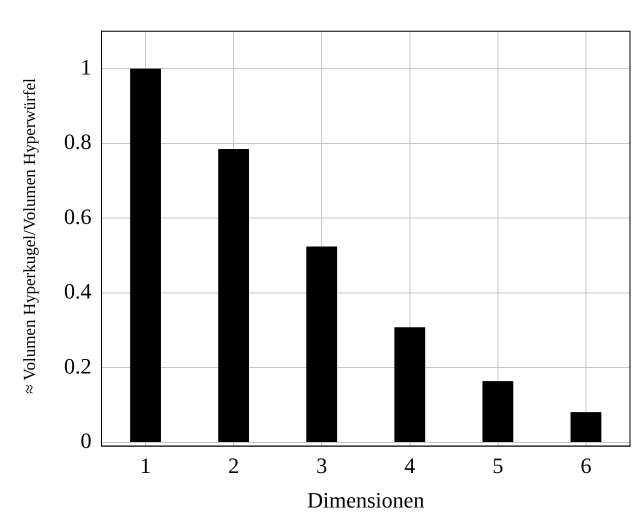 The height and width of the screenshot is (523, 640). Describe the element at coordinates (78, 216) in the screenshot. I see `y-tick-label: 0.6` at that location.